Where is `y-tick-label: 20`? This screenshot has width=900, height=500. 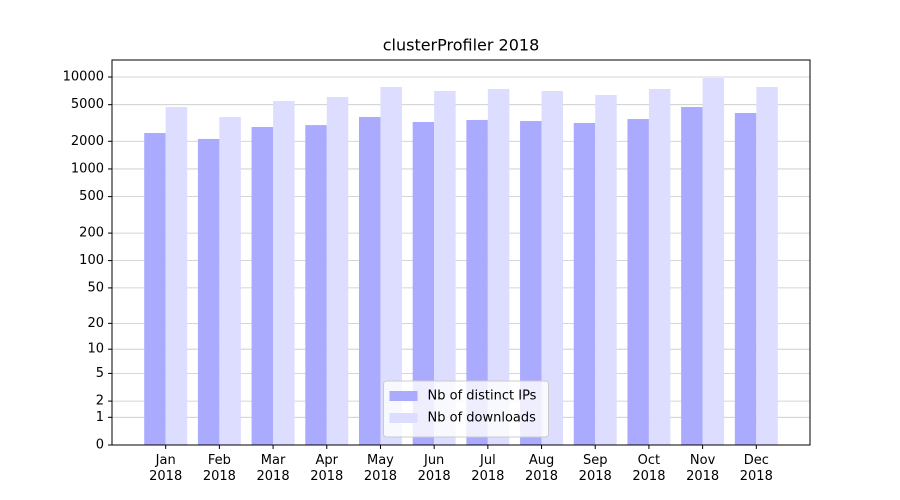
y-tick-label: 20 is located at coordinates (95, 323).